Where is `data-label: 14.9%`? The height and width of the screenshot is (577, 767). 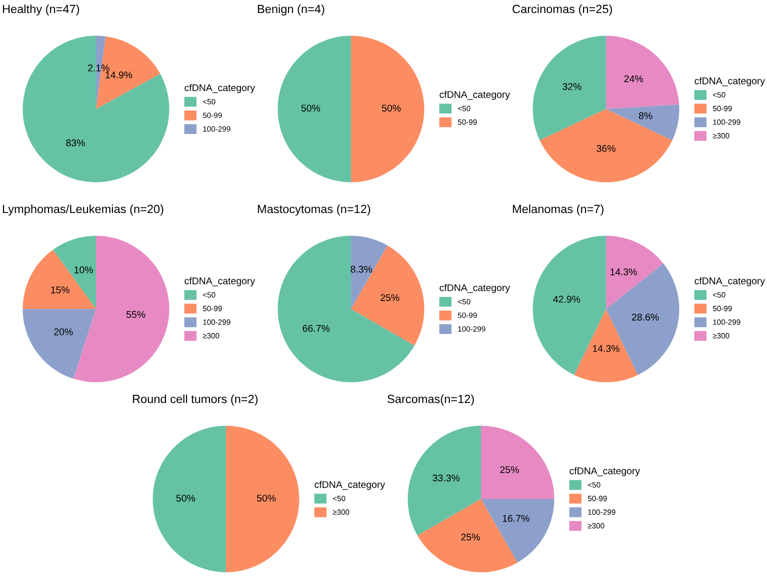 data-label: 14.9% is located at coordinates (119, 74).